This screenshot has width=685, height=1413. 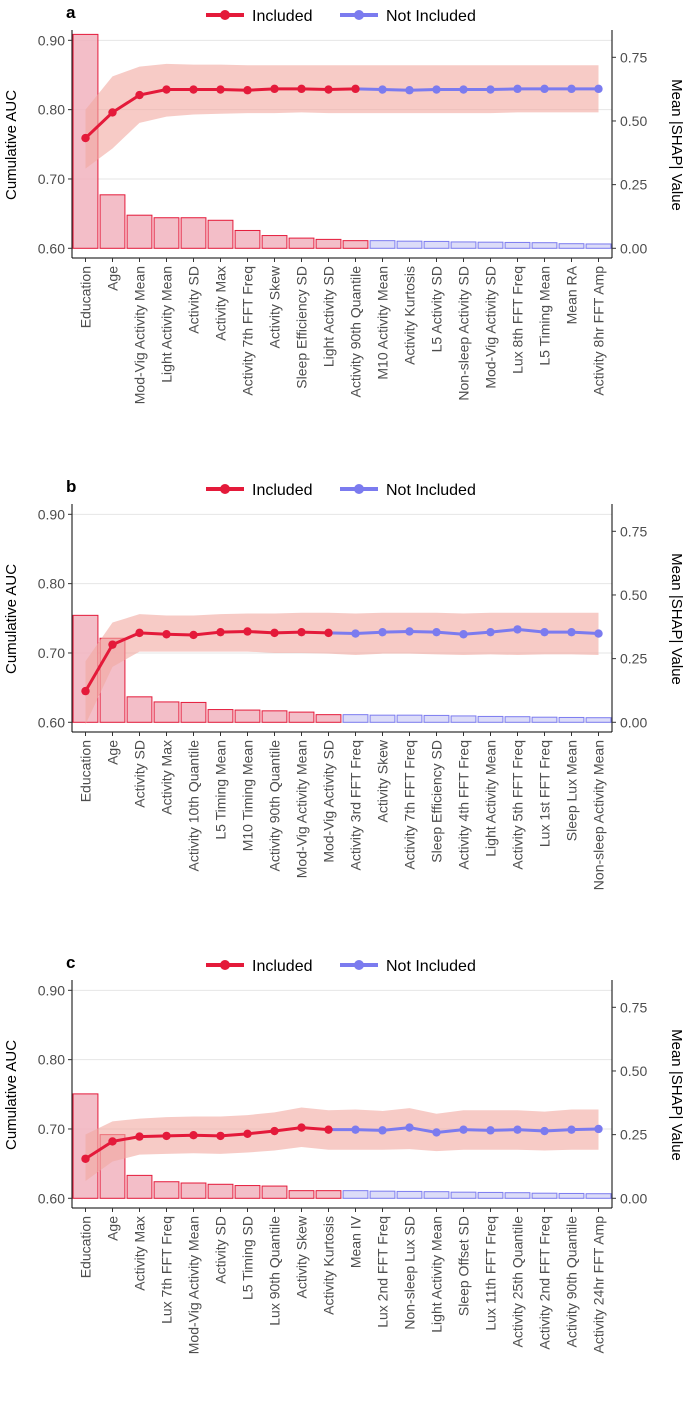 What do you see at coordinates (633, 121) in the screenshot?
I see `right-tick-label: 0.50` at bounding box center [633, 121].